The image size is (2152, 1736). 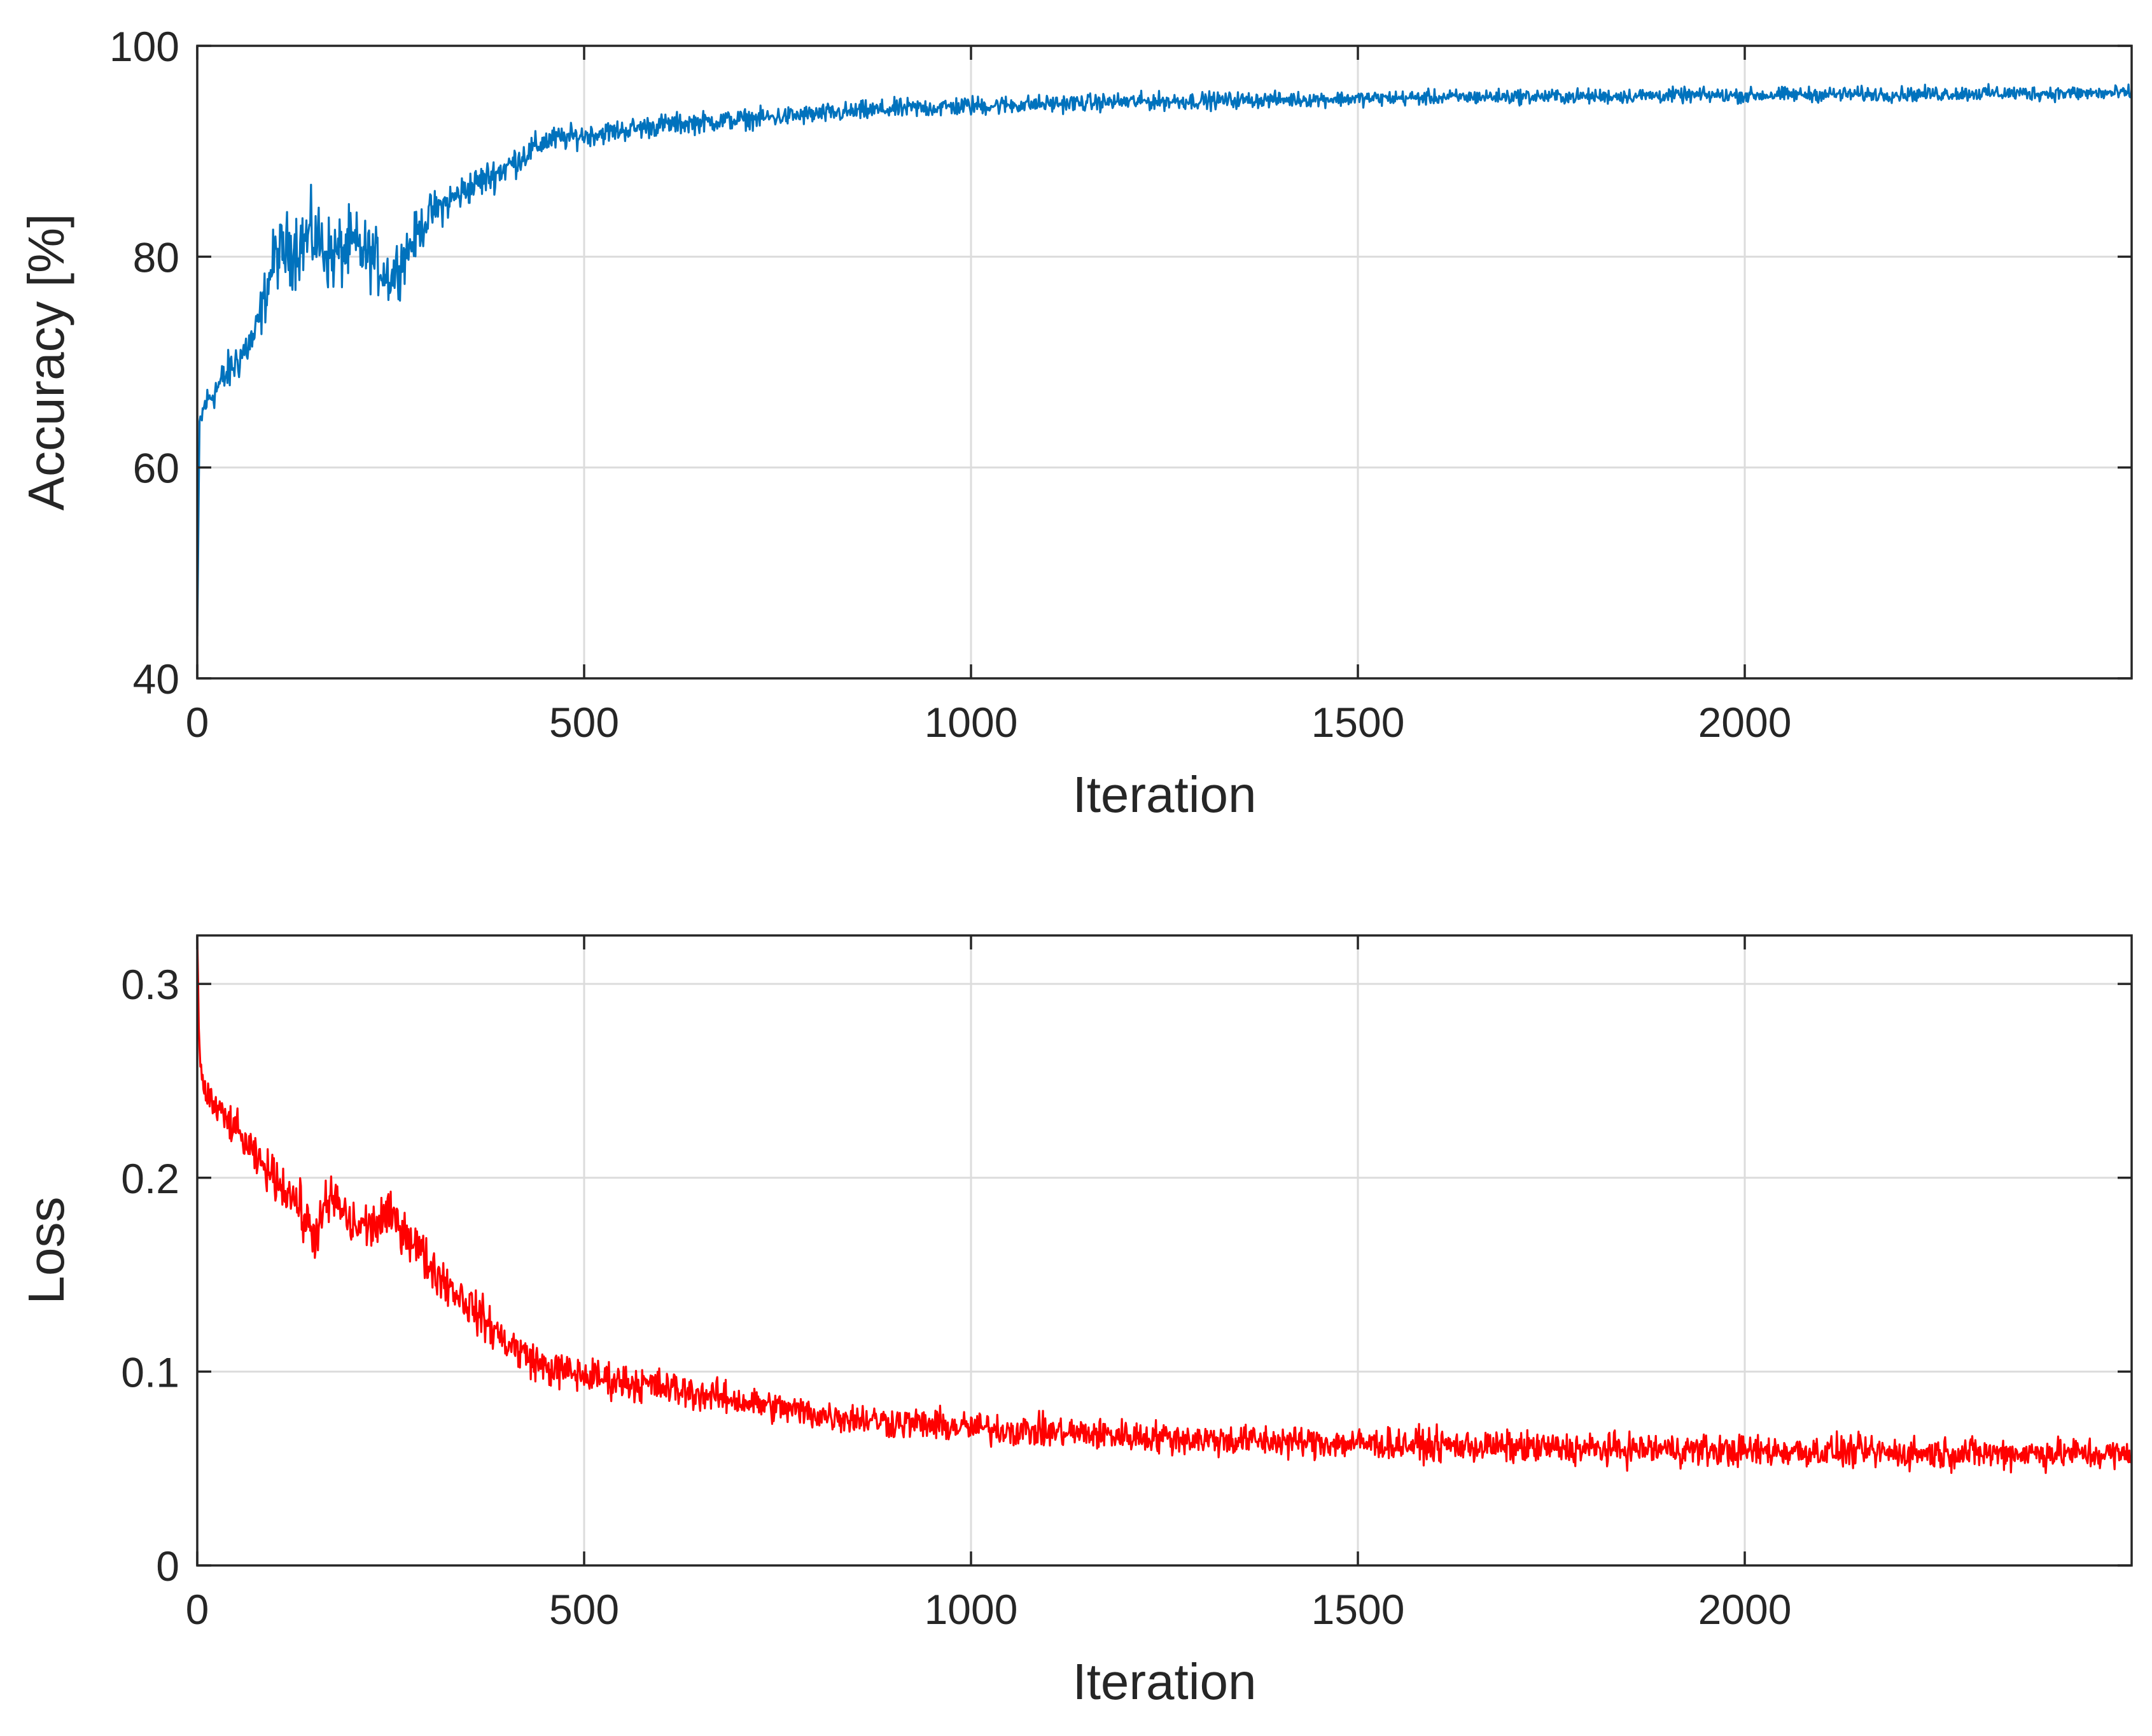 What do you see at coordinates (1358, 722) in the screenshot?
I see `accuracy-x-tick-label: 1500` at bounding box center [1358, 722].